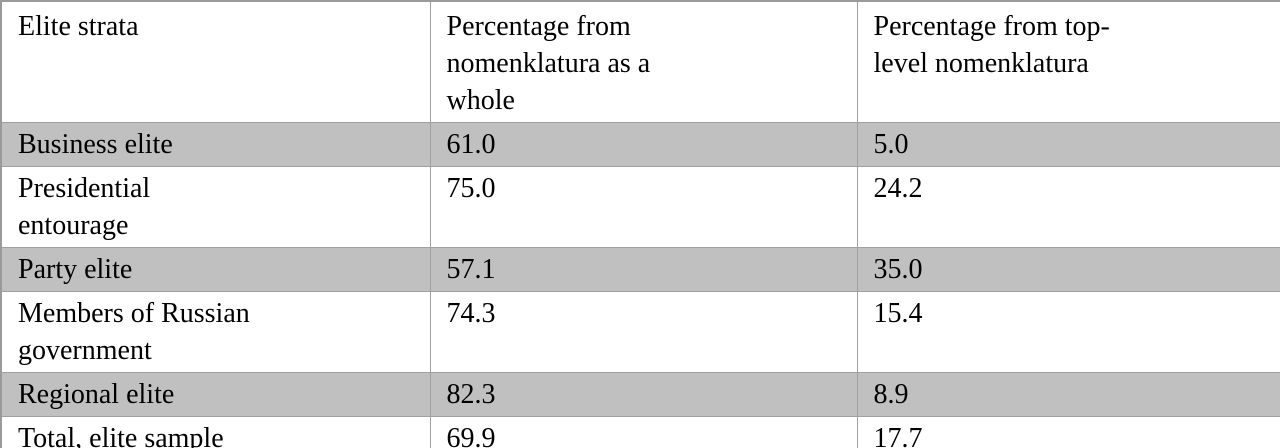  I want to click on cell-pct-top: 5.0, so click(1068, 144).